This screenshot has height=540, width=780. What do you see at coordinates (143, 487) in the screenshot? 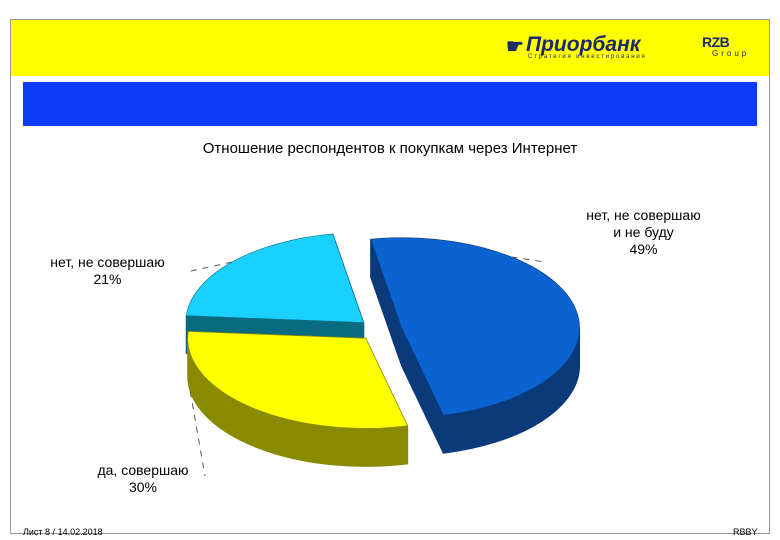
I see `slice-value-label: 30%` at bounding box center [143, 487].